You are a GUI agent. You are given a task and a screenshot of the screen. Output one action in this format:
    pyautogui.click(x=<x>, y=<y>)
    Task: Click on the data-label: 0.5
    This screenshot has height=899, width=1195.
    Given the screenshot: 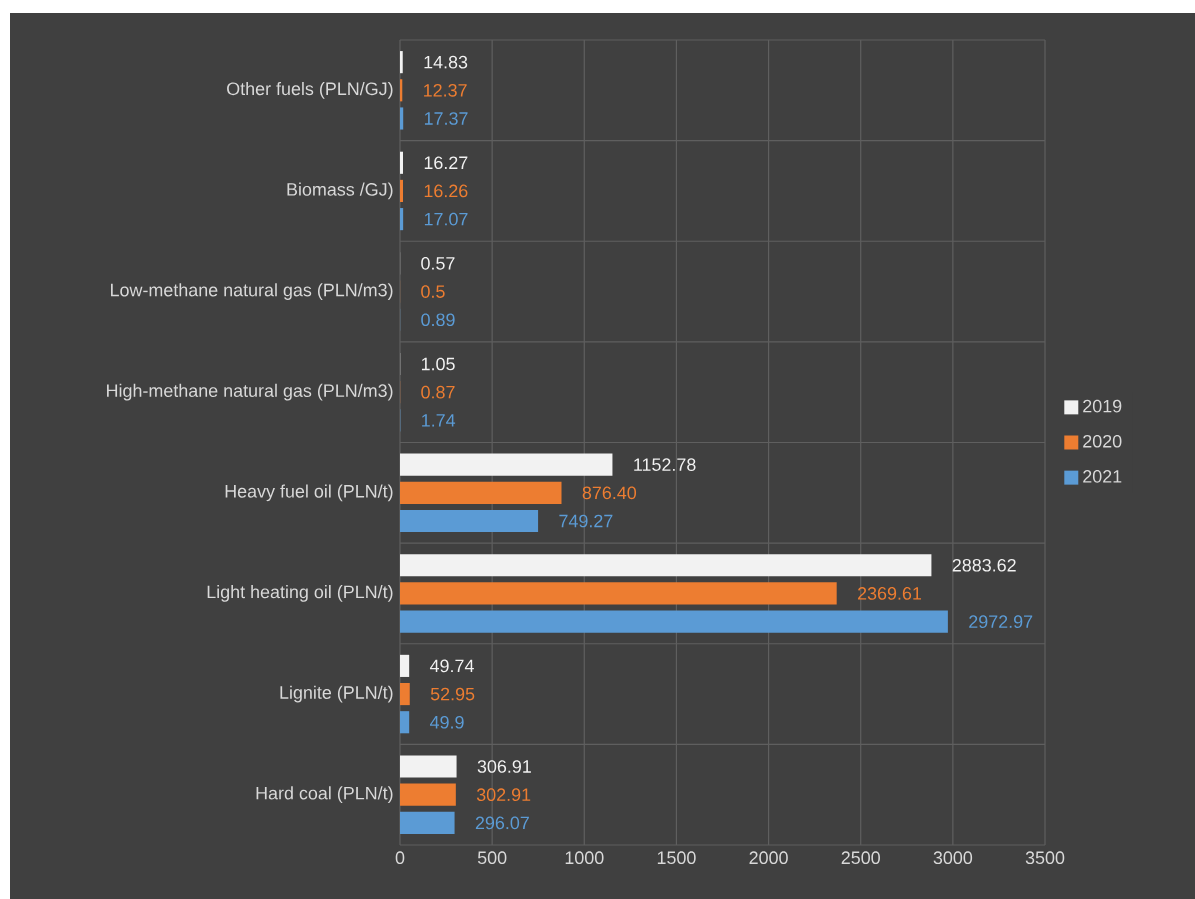 What is the action you would take?
    pyautogui.click(x=433, y=291)
    